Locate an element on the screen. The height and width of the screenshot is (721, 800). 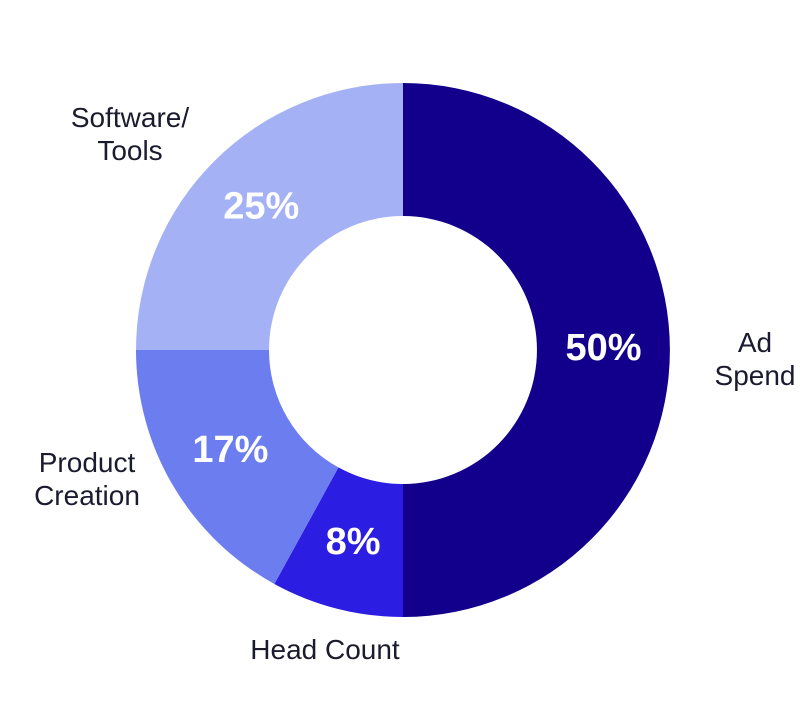
value-label: 50% is located at coordinates (603, 348).